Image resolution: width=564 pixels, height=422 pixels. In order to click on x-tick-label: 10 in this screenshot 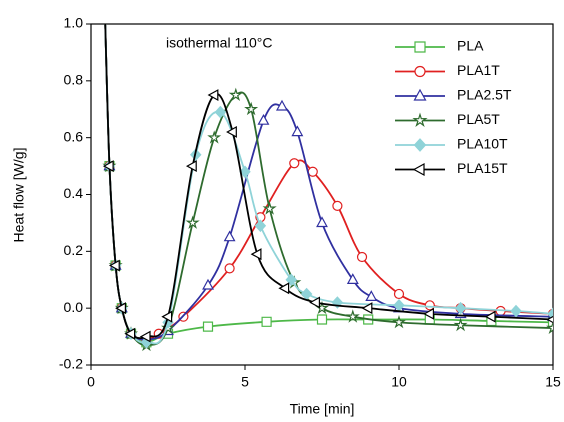, I will do `click(399, 382)`.